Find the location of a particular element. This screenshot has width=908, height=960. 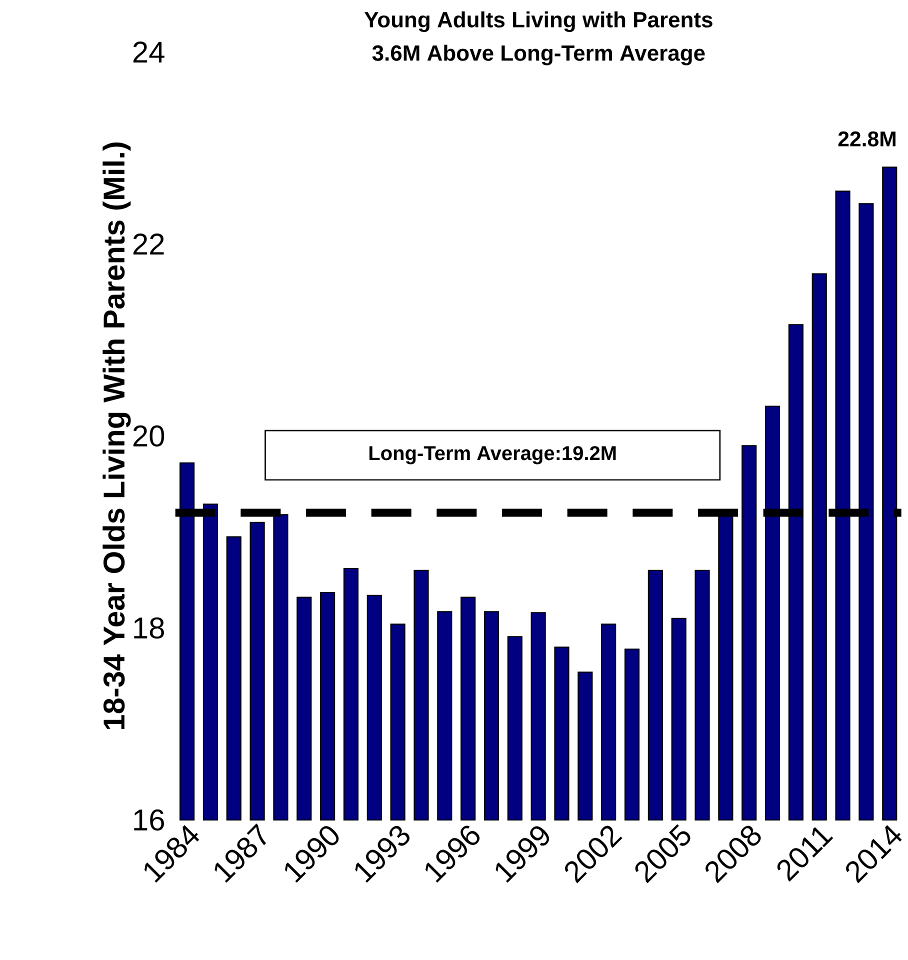

chart-title: Young Adults Living with Parents is located at coordinates (538, 21).